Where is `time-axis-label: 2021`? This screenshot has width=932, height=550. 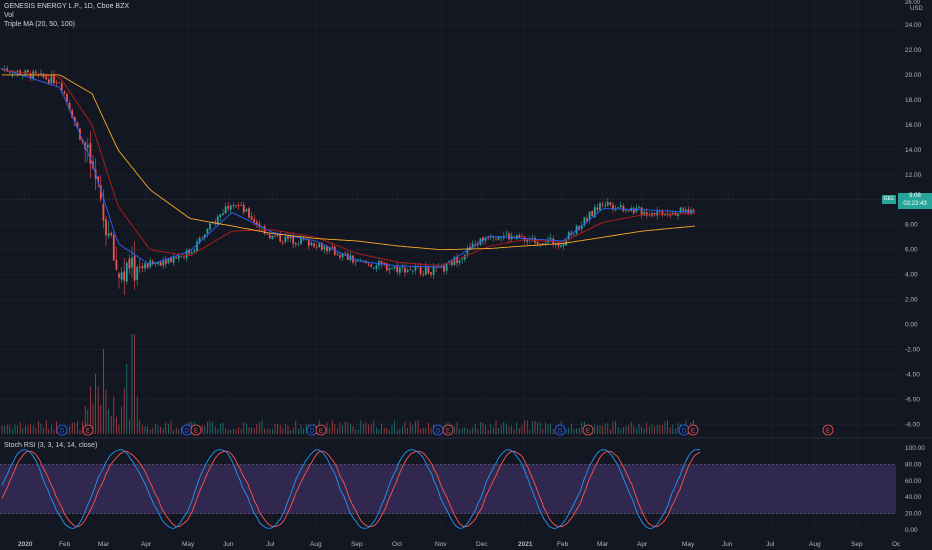 time-axis-label: 2021 is located at coordinates (525, 544).